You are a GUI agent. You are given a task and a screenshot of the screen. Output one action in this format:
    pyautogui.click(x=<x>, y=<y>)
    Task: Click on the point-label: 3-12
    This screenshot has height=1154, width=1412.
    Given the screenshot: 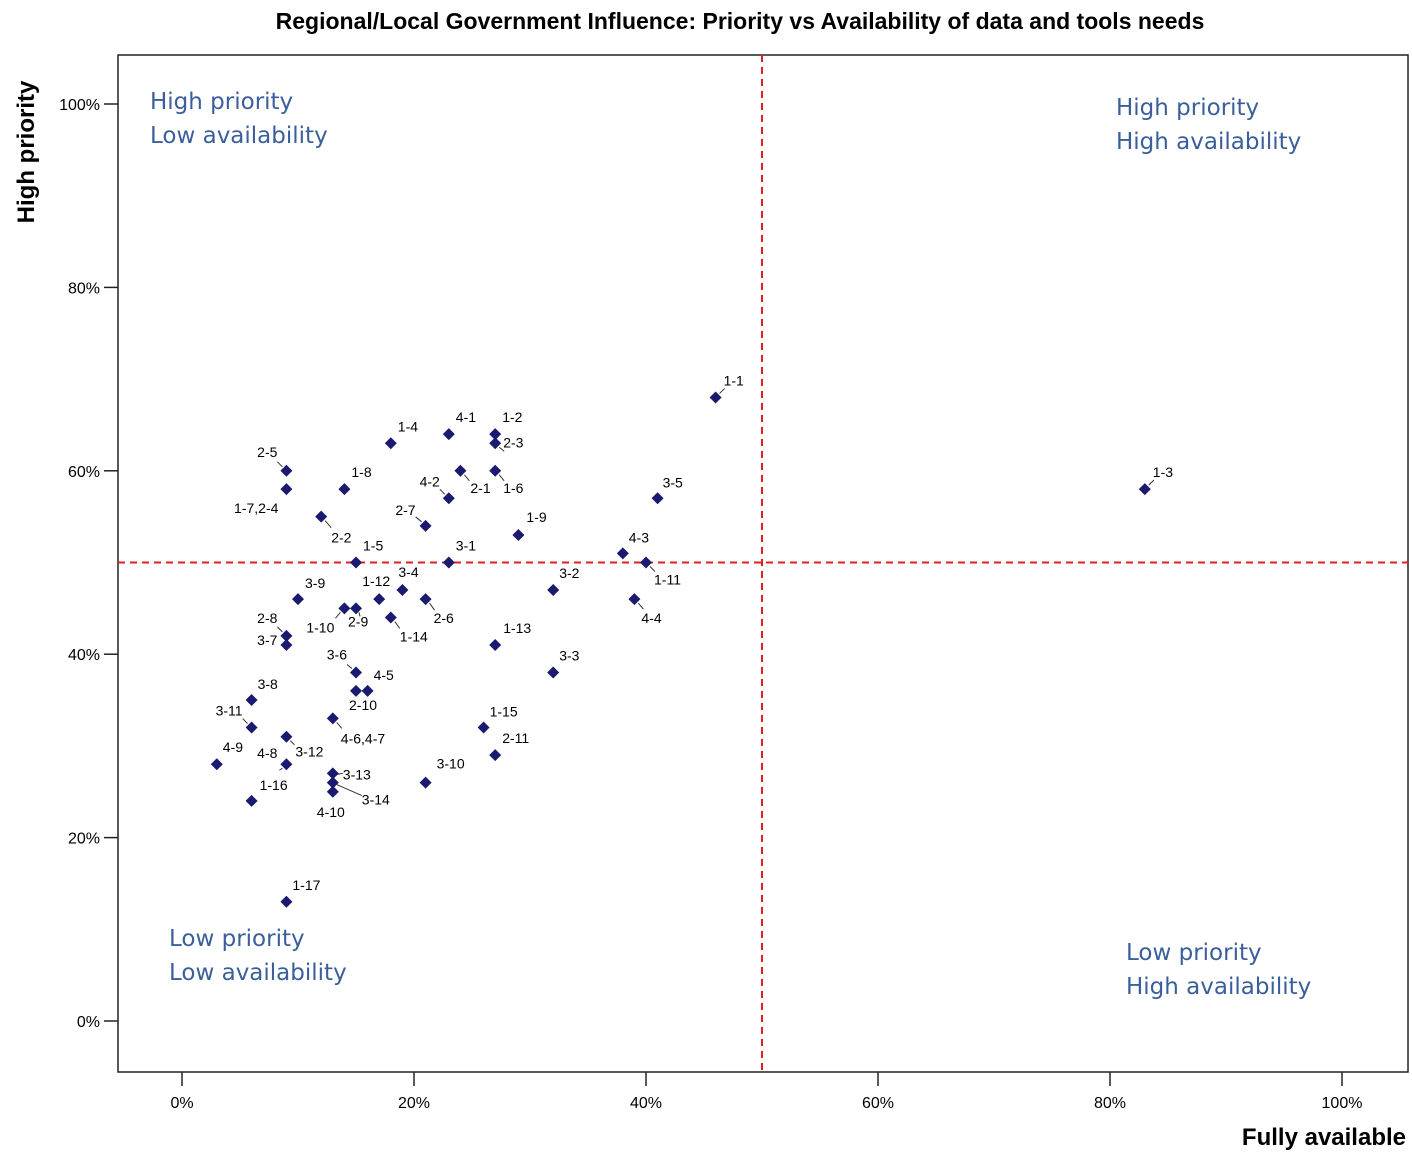 What is the action you would take?
    pyautogui.click(x=309, y=752)
    